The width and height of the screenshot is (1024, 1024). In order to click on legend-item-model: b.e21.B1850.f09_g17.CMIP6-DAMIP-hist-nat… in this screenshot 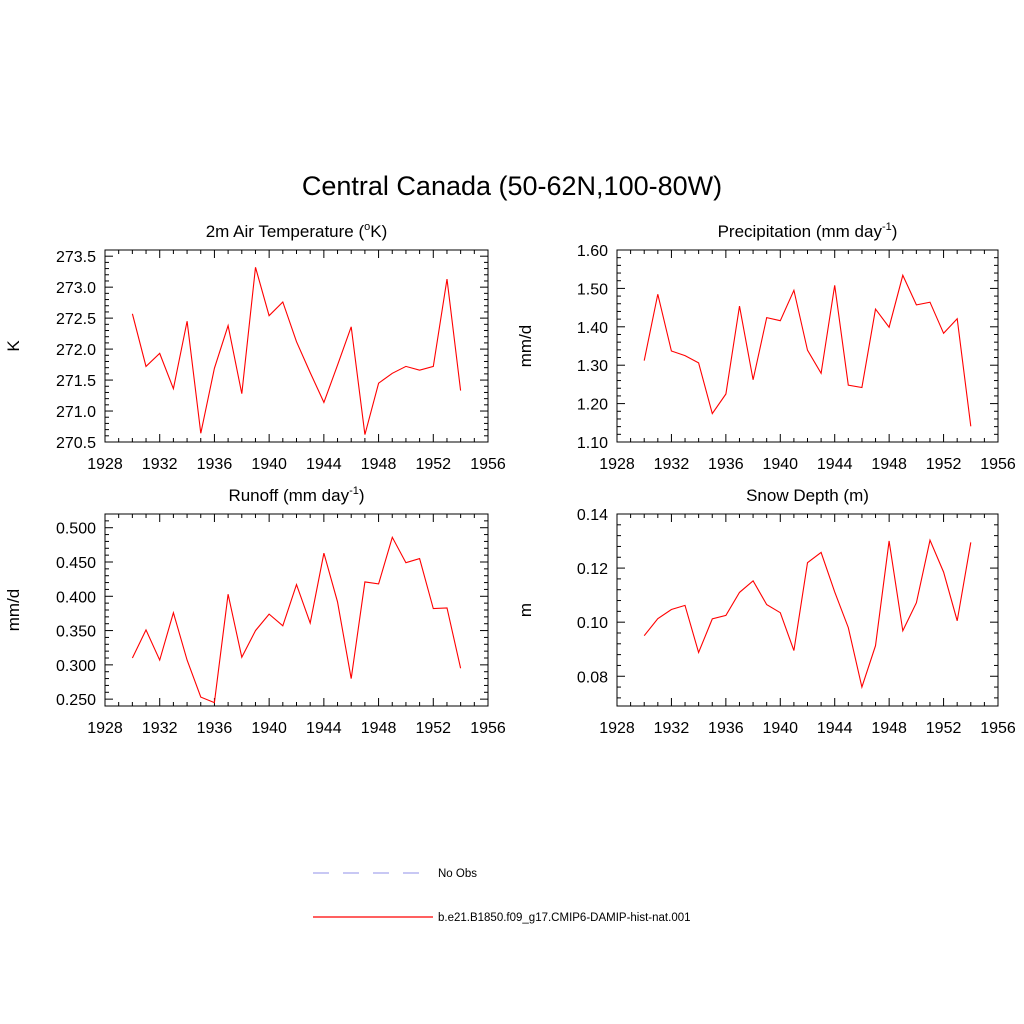, I will do `click(502, 918)`.